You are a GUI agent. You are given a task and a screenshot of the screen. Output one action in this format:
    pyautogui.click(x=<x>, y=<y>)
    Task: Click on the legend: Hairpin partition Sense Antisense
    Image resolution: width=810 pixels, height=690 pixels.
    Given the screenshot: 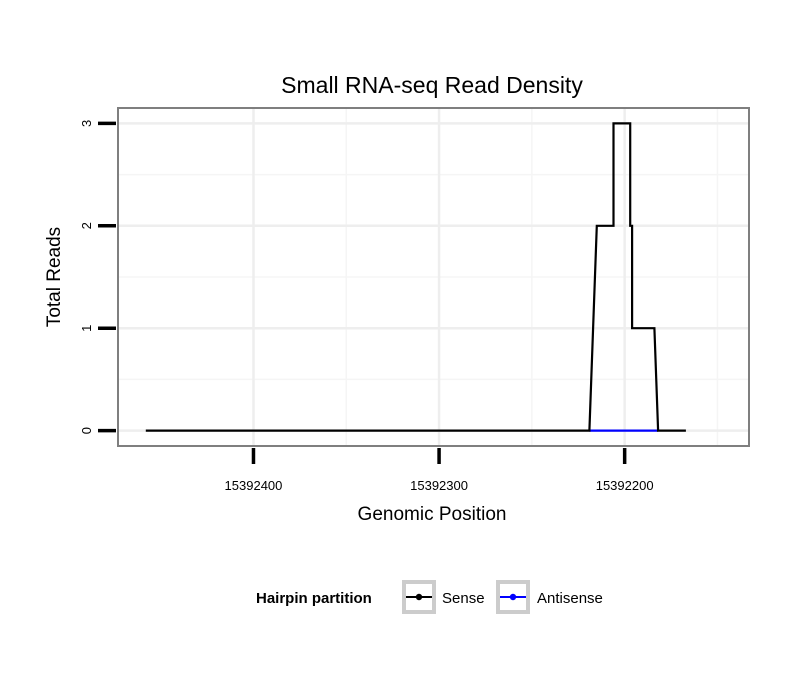 What is the action you would take?
    pyautogui.click(x=429, y=597)
    